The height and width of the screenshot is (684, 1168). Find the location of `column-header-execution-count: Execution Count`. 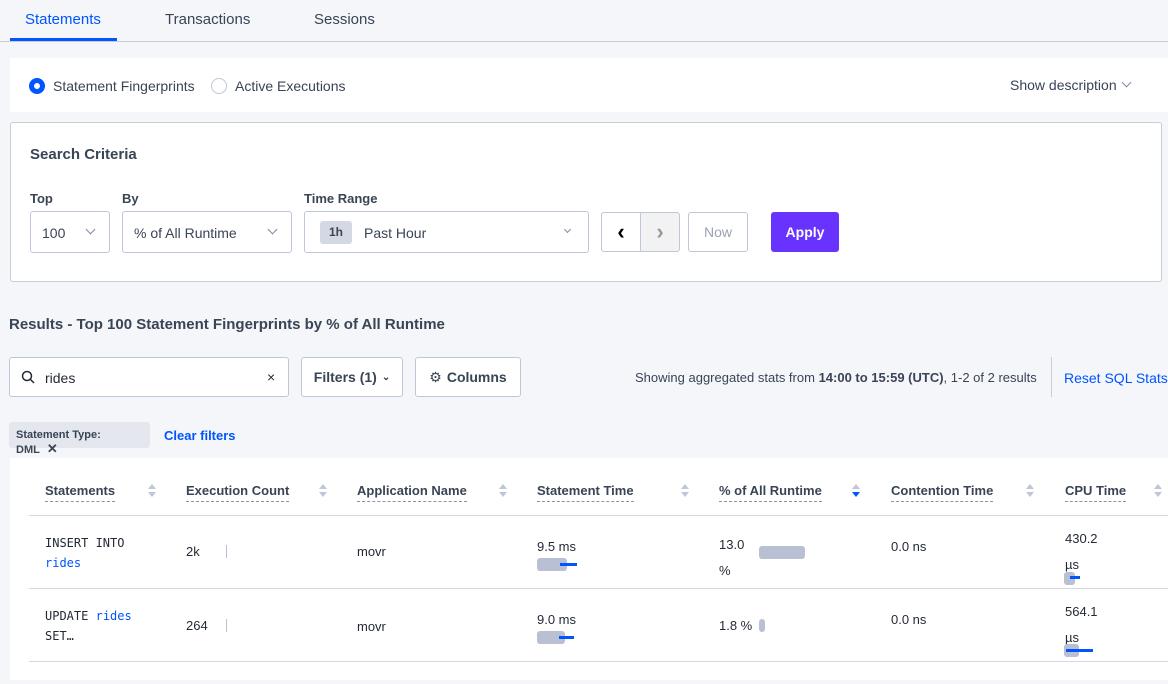

column-header-execution-count: Execution Count is located at coordinates (238, 492).